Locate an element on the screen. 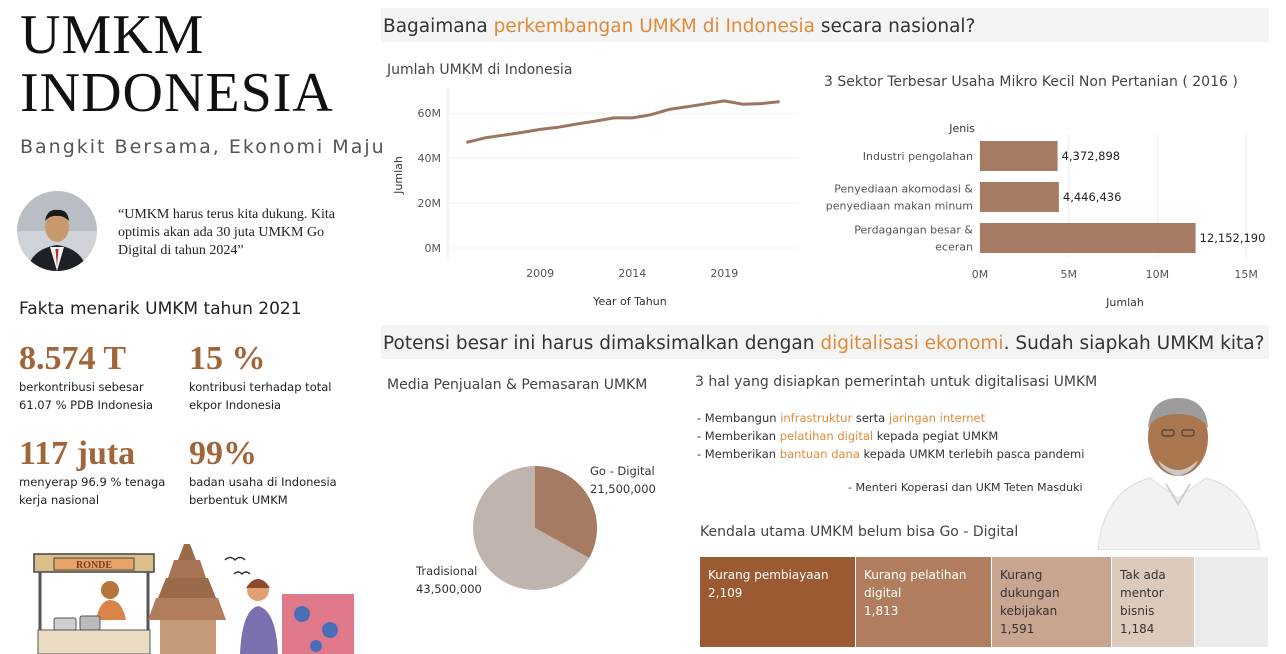 The image size is (1286, 654). stat-value: 8.574 T is located at coordinates (73, 358).